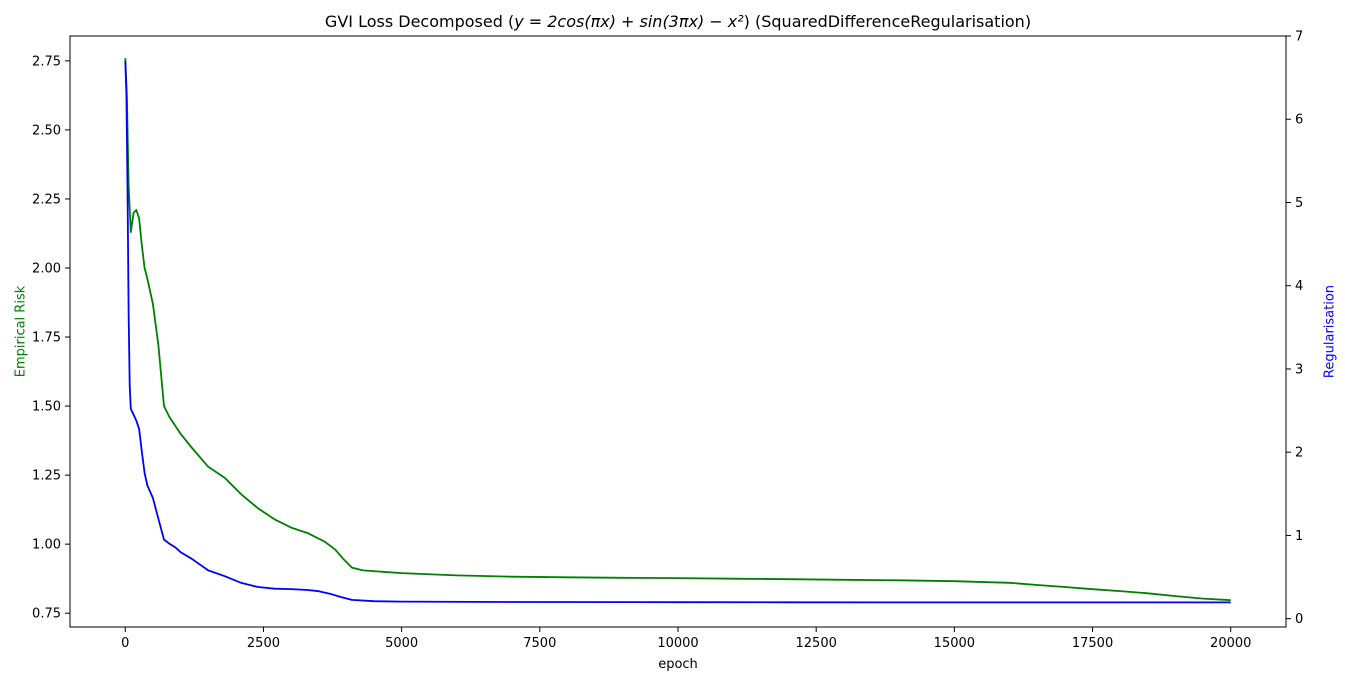 Image resolution: width=1345 pixels, height=680 pixels. I want to click on left-y-tick-label: 1.50, so click(46, 407).